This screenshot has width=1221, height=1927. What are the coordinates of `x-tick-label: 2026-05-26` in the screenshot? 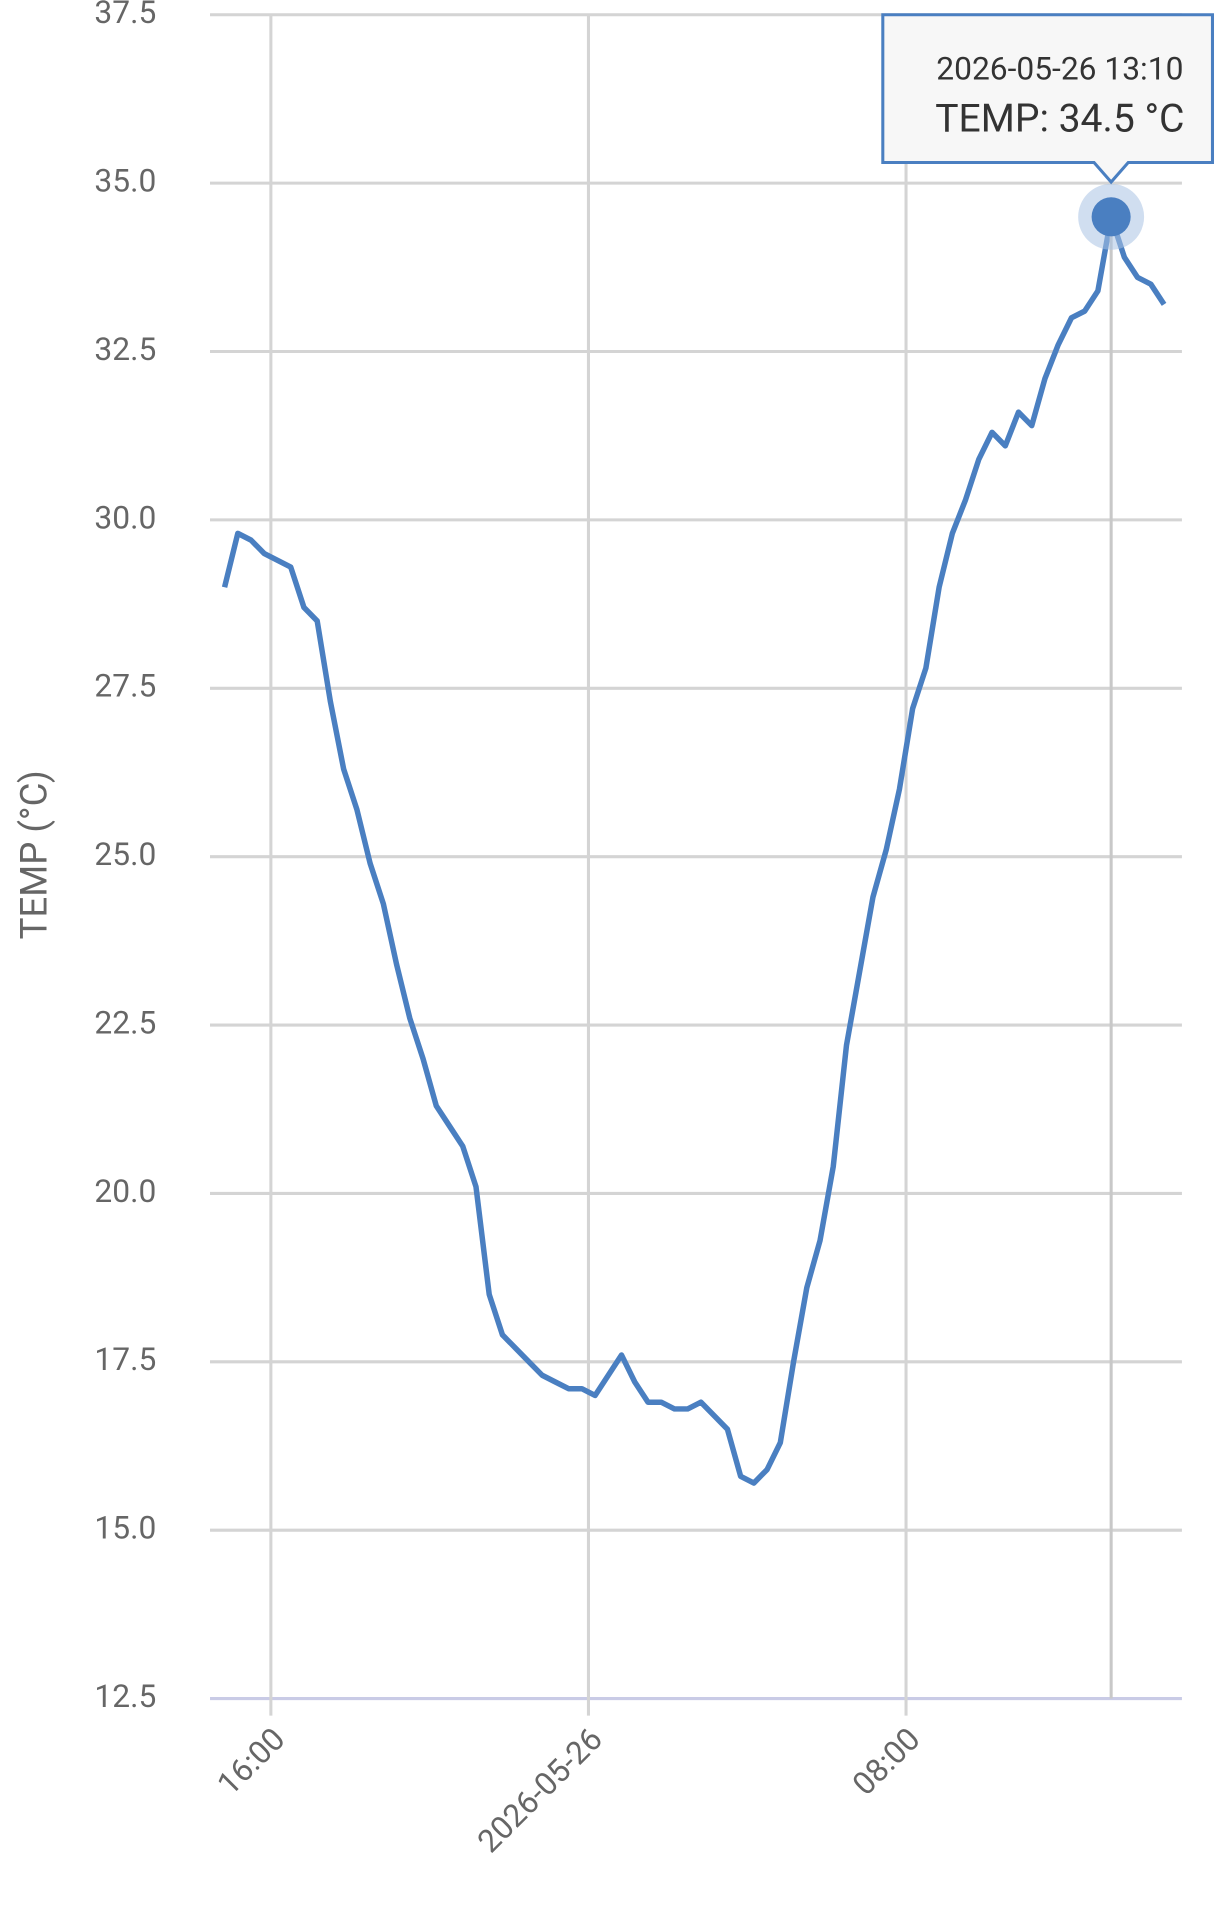 It's located at (539, 1790).